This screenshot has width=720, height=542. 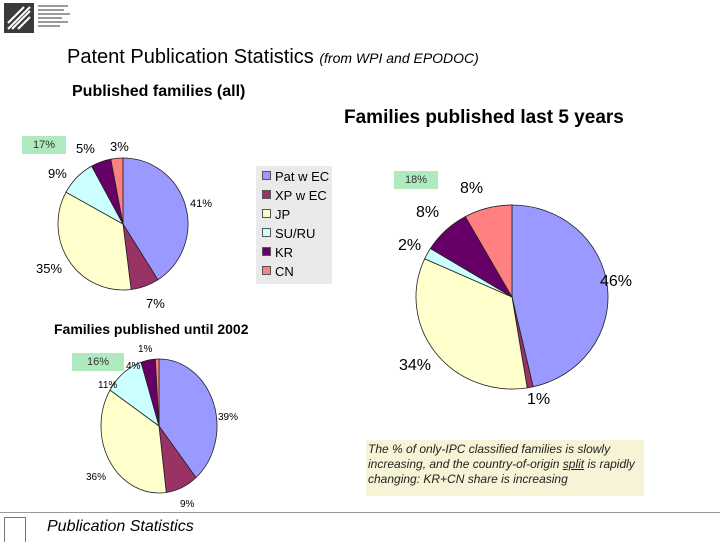 What do you see at coordinates (108, 385) in the screenshot?
I see `label-until2002-suru: 11%` at bounding box center [108, 385].